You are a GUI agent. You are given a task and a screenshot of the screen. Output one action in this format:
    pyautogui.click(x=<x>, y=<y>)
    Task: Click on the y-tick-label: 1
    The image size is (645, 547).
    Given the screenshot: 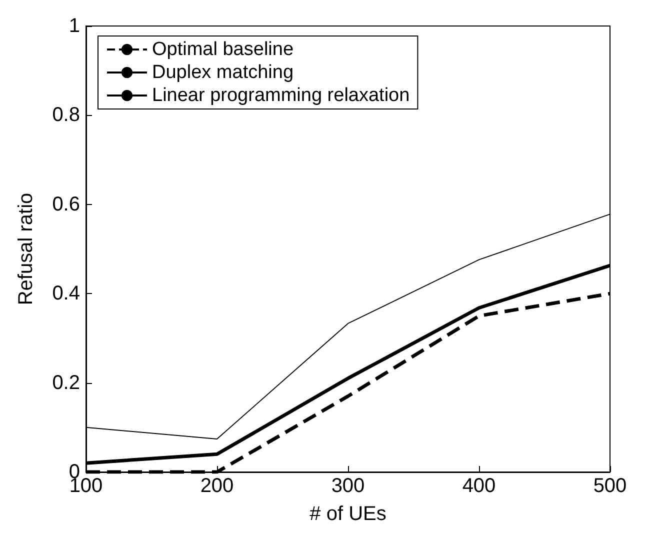 What is the action you would take?
    pyautogui.click(x=74, y=26)
    